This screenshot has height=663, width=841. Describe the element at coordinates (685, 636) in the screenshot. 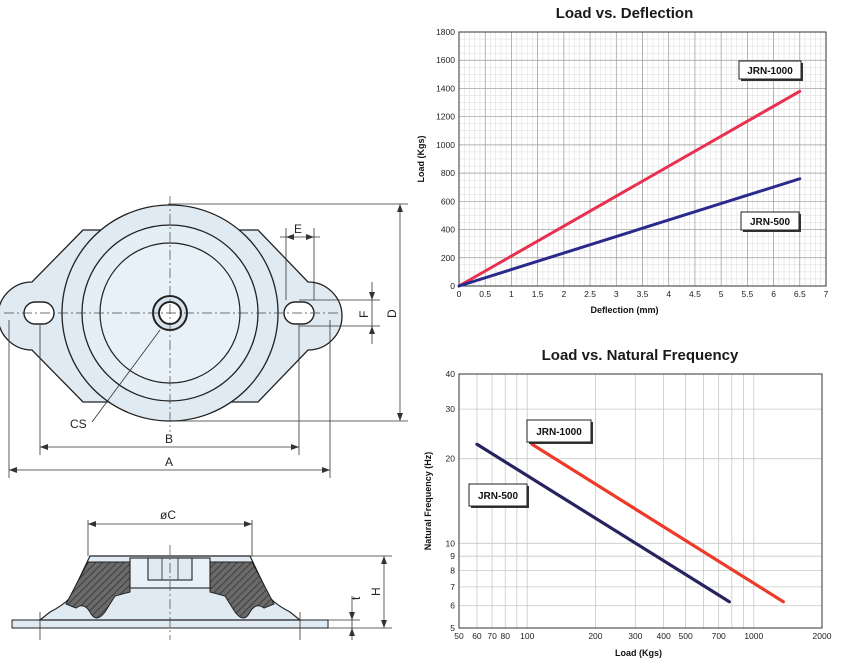

I see `x-tick-label: 500` at that location.